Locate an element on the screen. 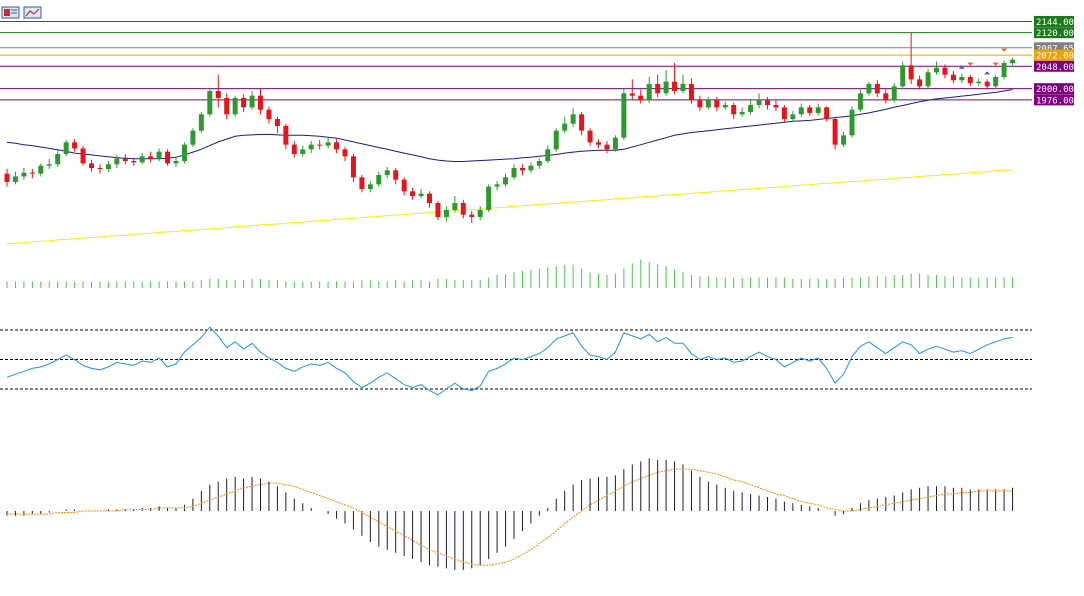 This screenshot has height=596, width=1084. price-label: 2120.00 is located at coordinates (1054, 33).